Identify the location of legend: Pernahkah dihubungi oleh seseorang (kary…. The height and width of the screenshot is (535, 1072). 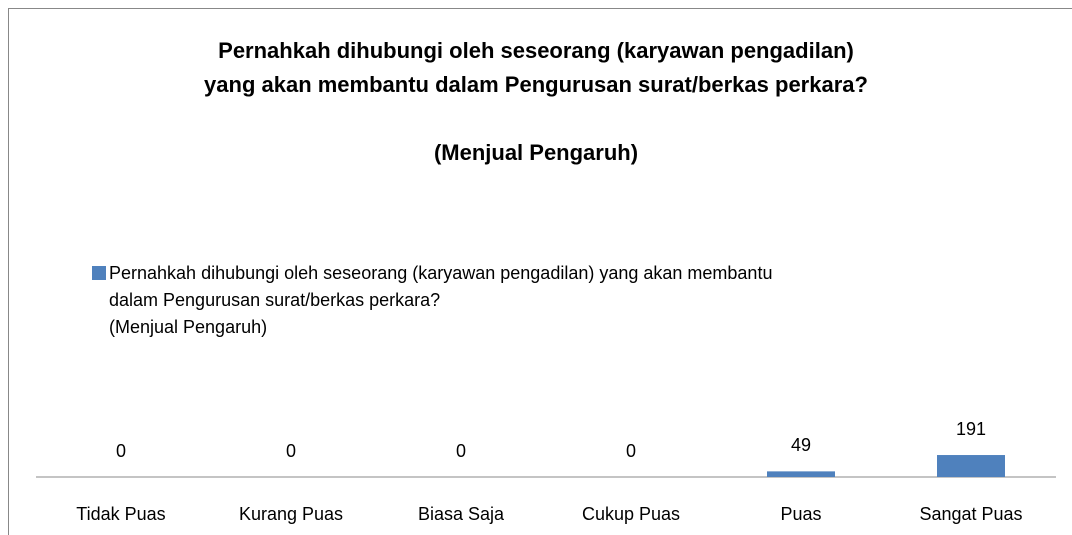
(432, 300).